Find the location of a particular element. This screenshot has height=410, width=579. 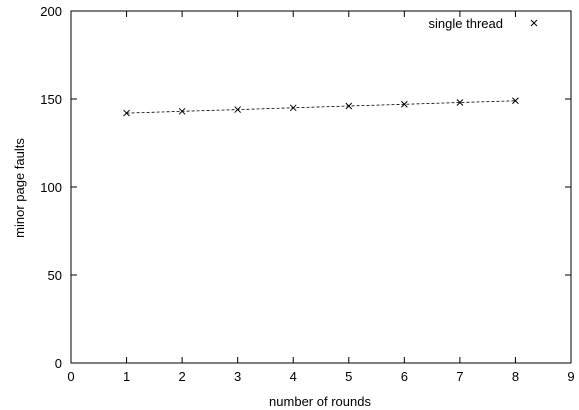

x-tick-label: 7 is located at coordinates (459, 376).